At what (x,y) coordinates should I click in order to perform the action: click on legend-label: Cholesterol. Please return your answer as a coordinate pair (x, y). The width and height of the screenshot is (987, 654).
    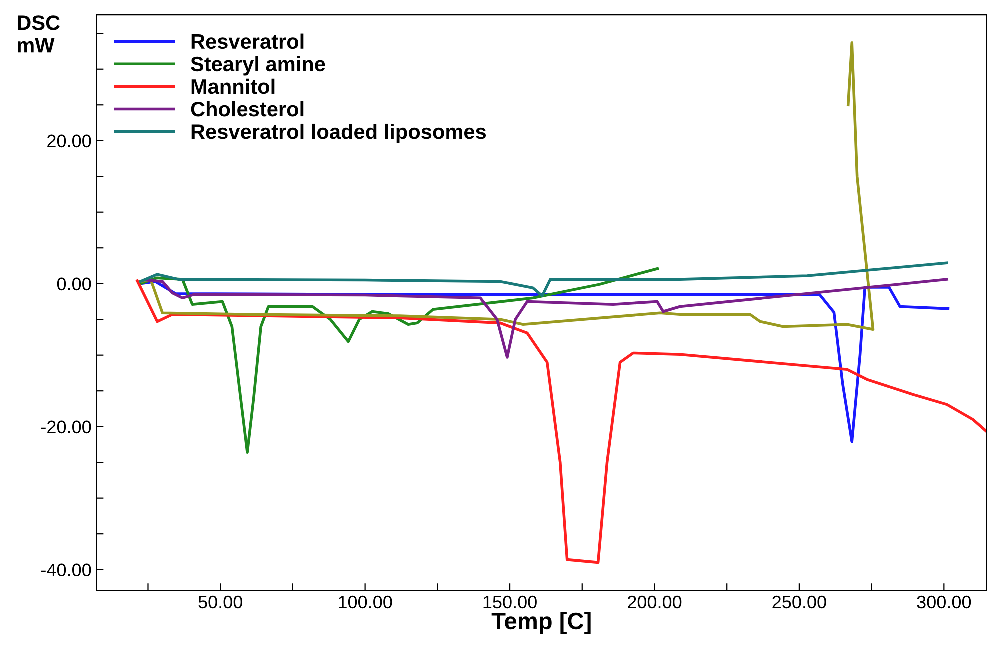
    Looking at the image, I should click on (247, 109).